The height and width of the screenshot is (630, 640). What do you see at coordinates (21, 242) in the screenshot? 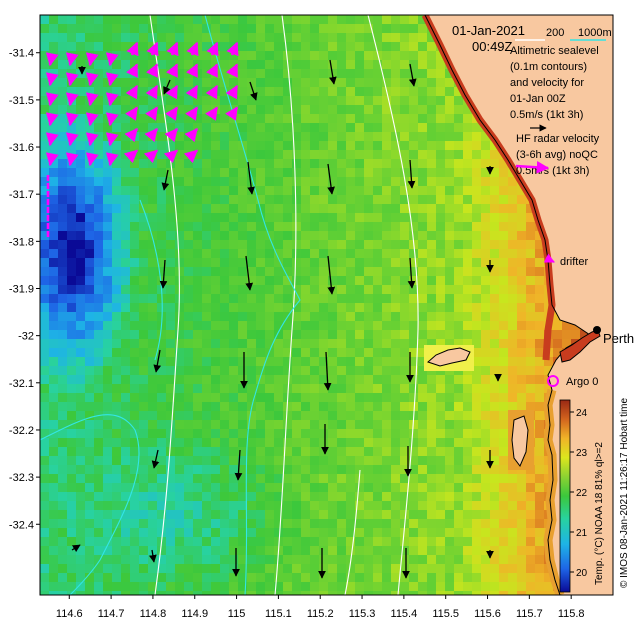
I see `y-tick-label: -31.8` at bounding box center [21, 242].